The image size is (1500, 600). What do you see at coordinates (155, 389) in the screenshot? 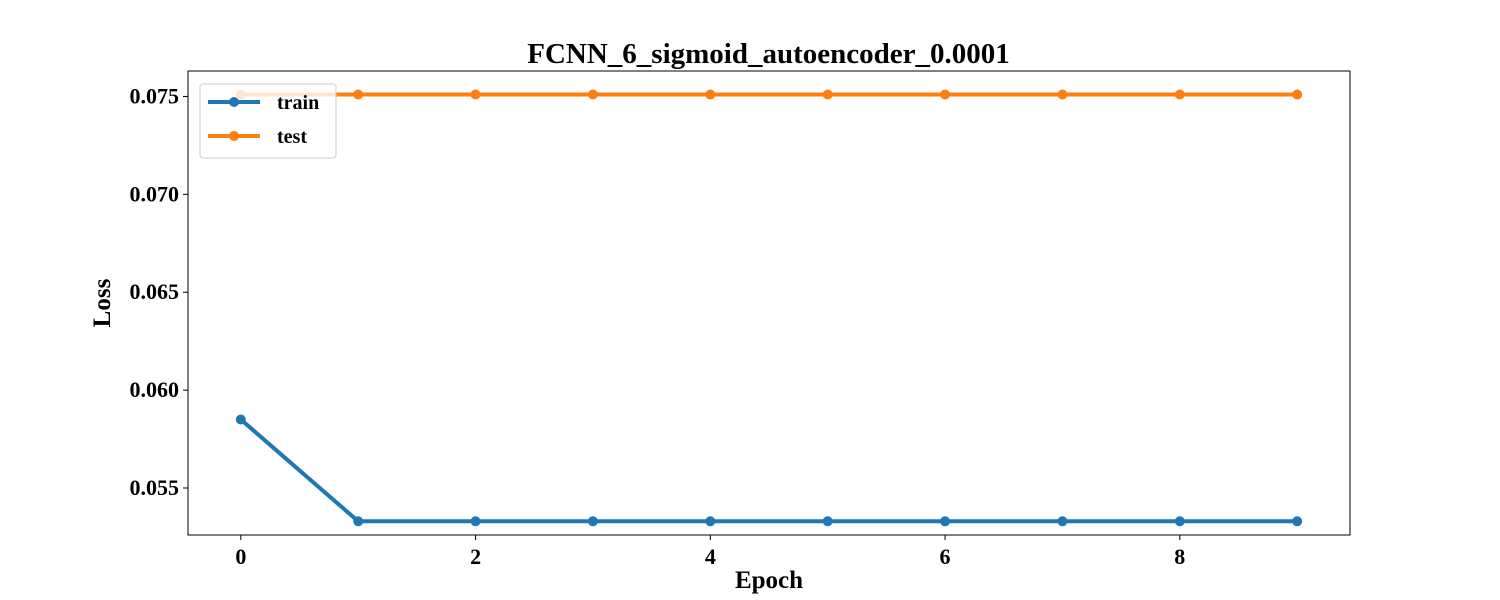
I see `y-tick-label: 0.060` at bounding box center [155, 389].